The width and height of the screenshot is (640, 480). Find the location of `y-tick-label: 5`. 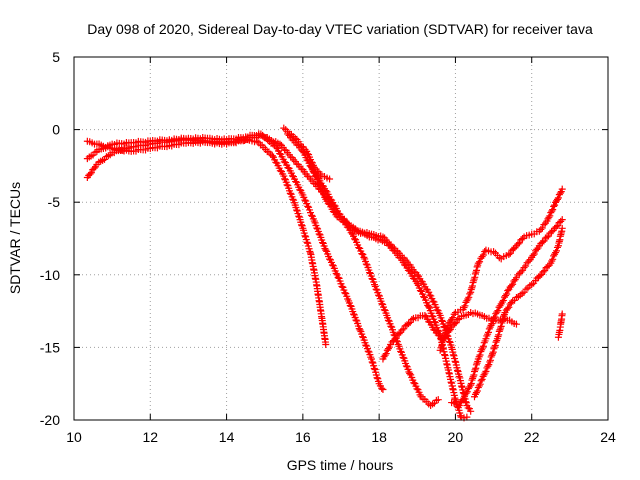

y-tick-label: 5 is located at coordinates (56, 57).